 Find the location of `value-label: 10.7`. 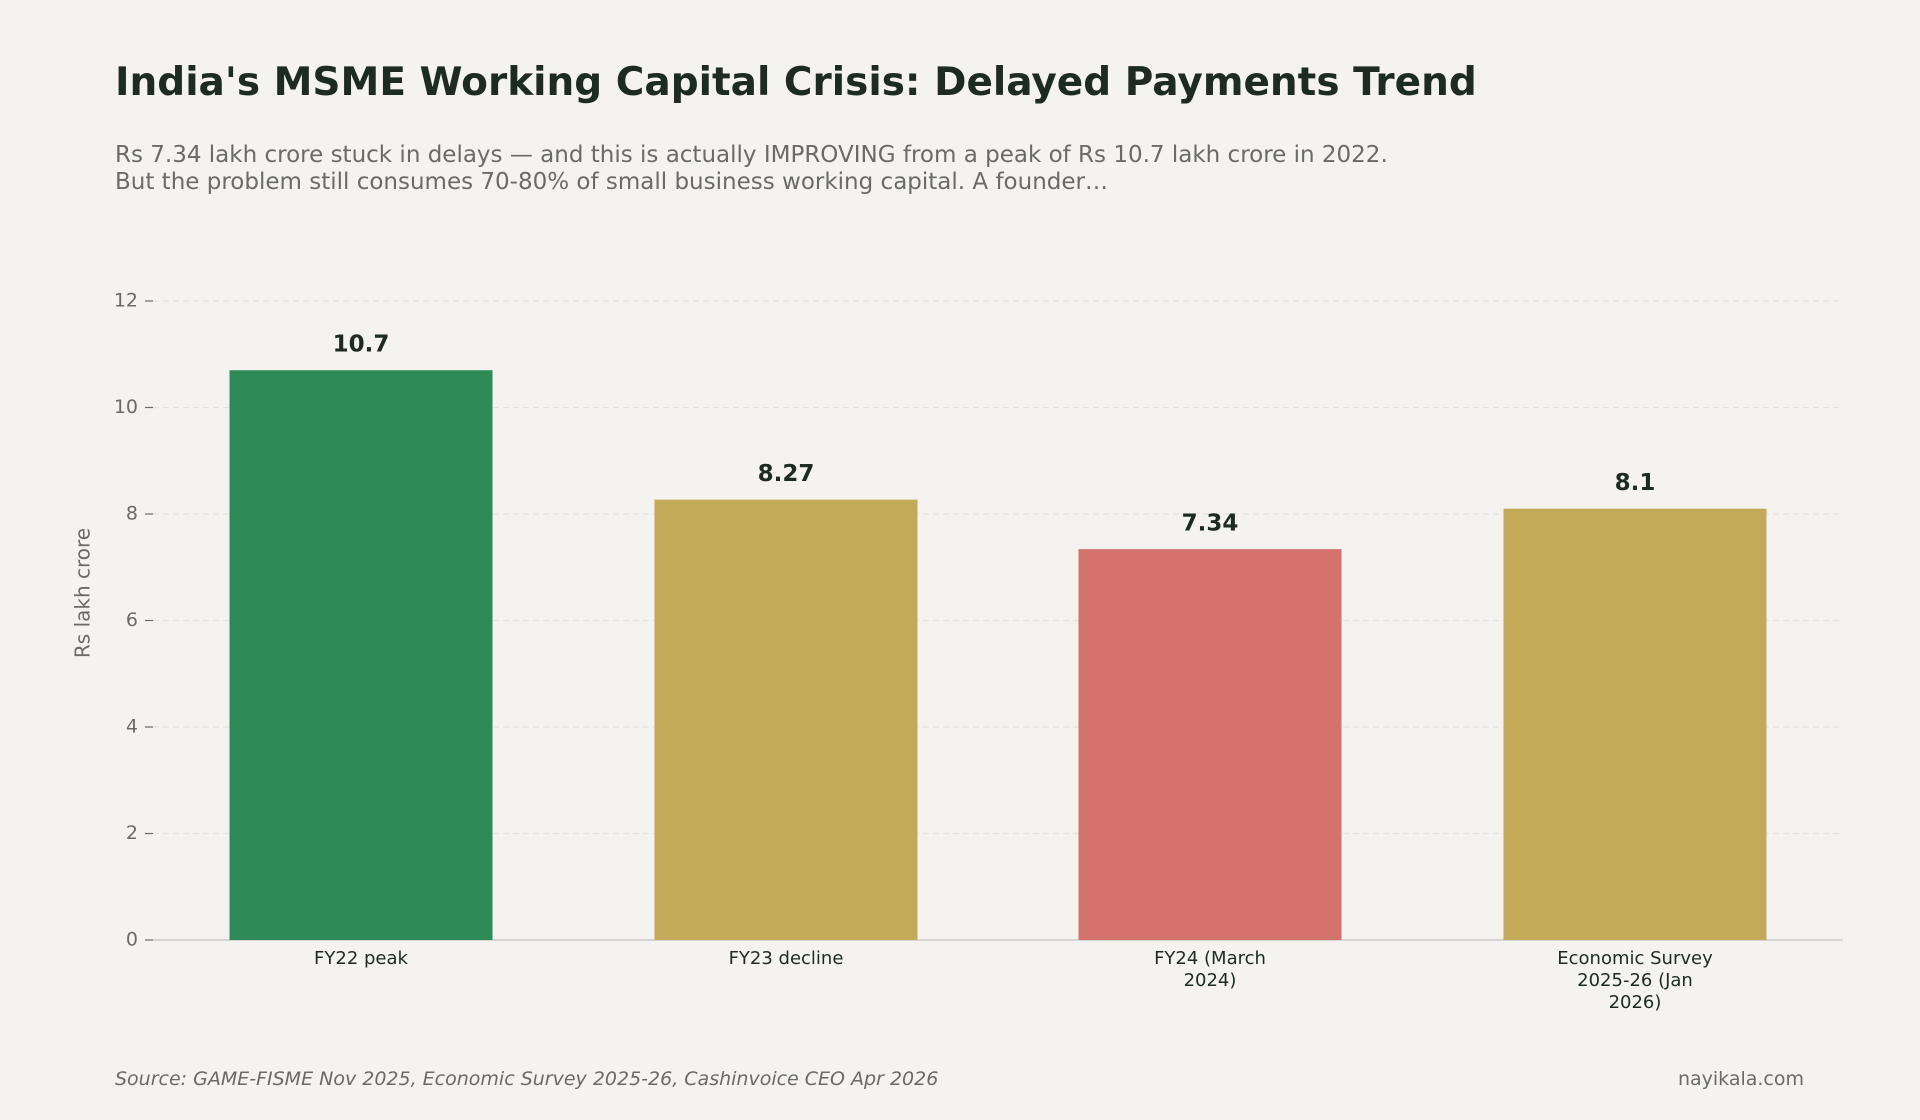

value-label: 10.7 is located at coordinates (361, 345).